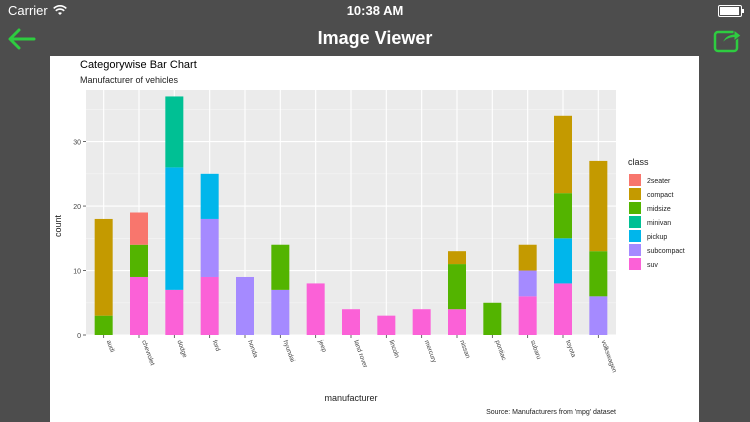  What do you see at coordinates (129, 80) in the screenshot?
I see `chart-subtitle: Manufacturer of vehicles` at bounding box center [129, 80].